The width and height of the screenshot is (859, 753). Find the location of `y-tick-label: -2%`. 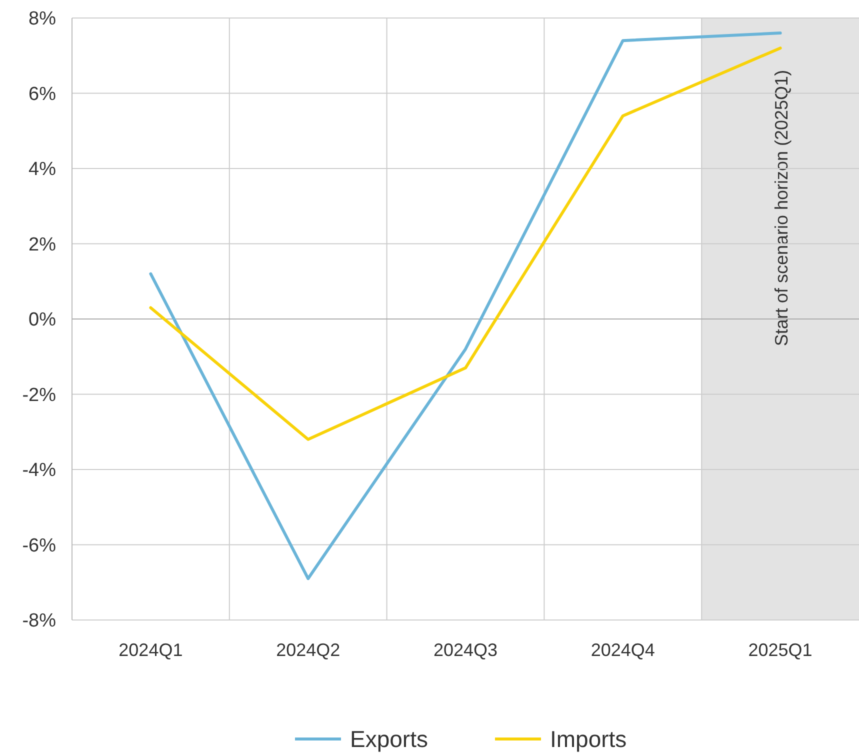

y-tick-label: -2% is located at coordinates (39, 395).